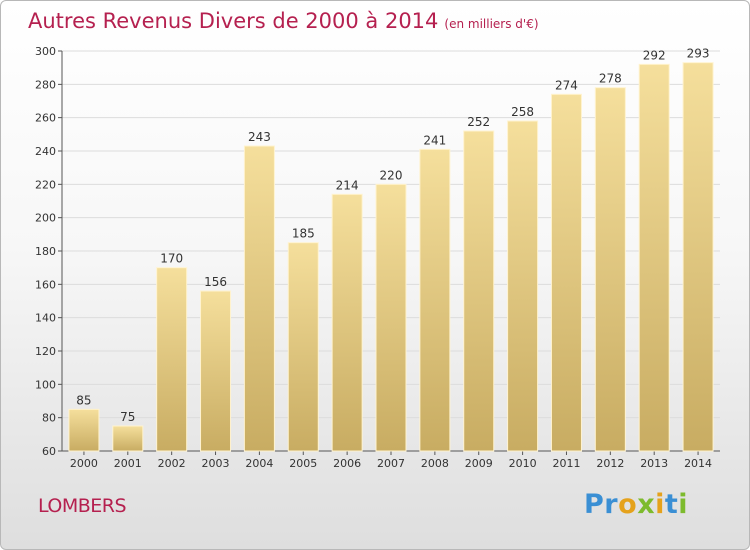 This screenshot has height=550, width=750. Describe the element at coordinates (172, 463) in the screenshot. I see `x-tick-label: 2002` at that location.